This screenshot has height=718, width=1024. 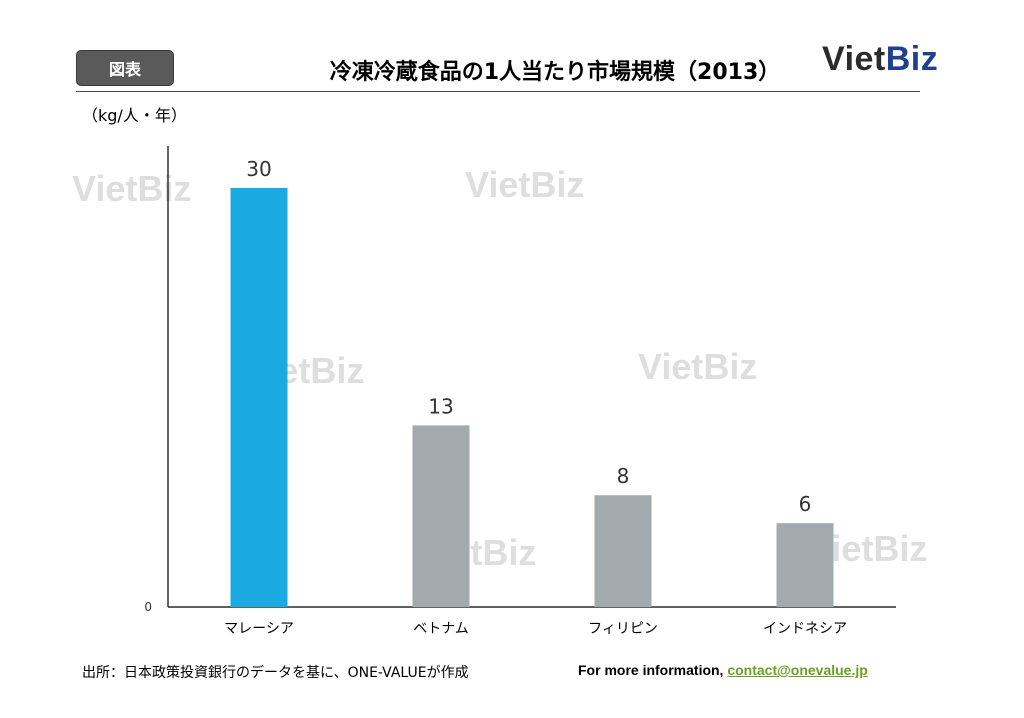 I want to click on figure-badge-label: 図表, so click(x=124, y=69).